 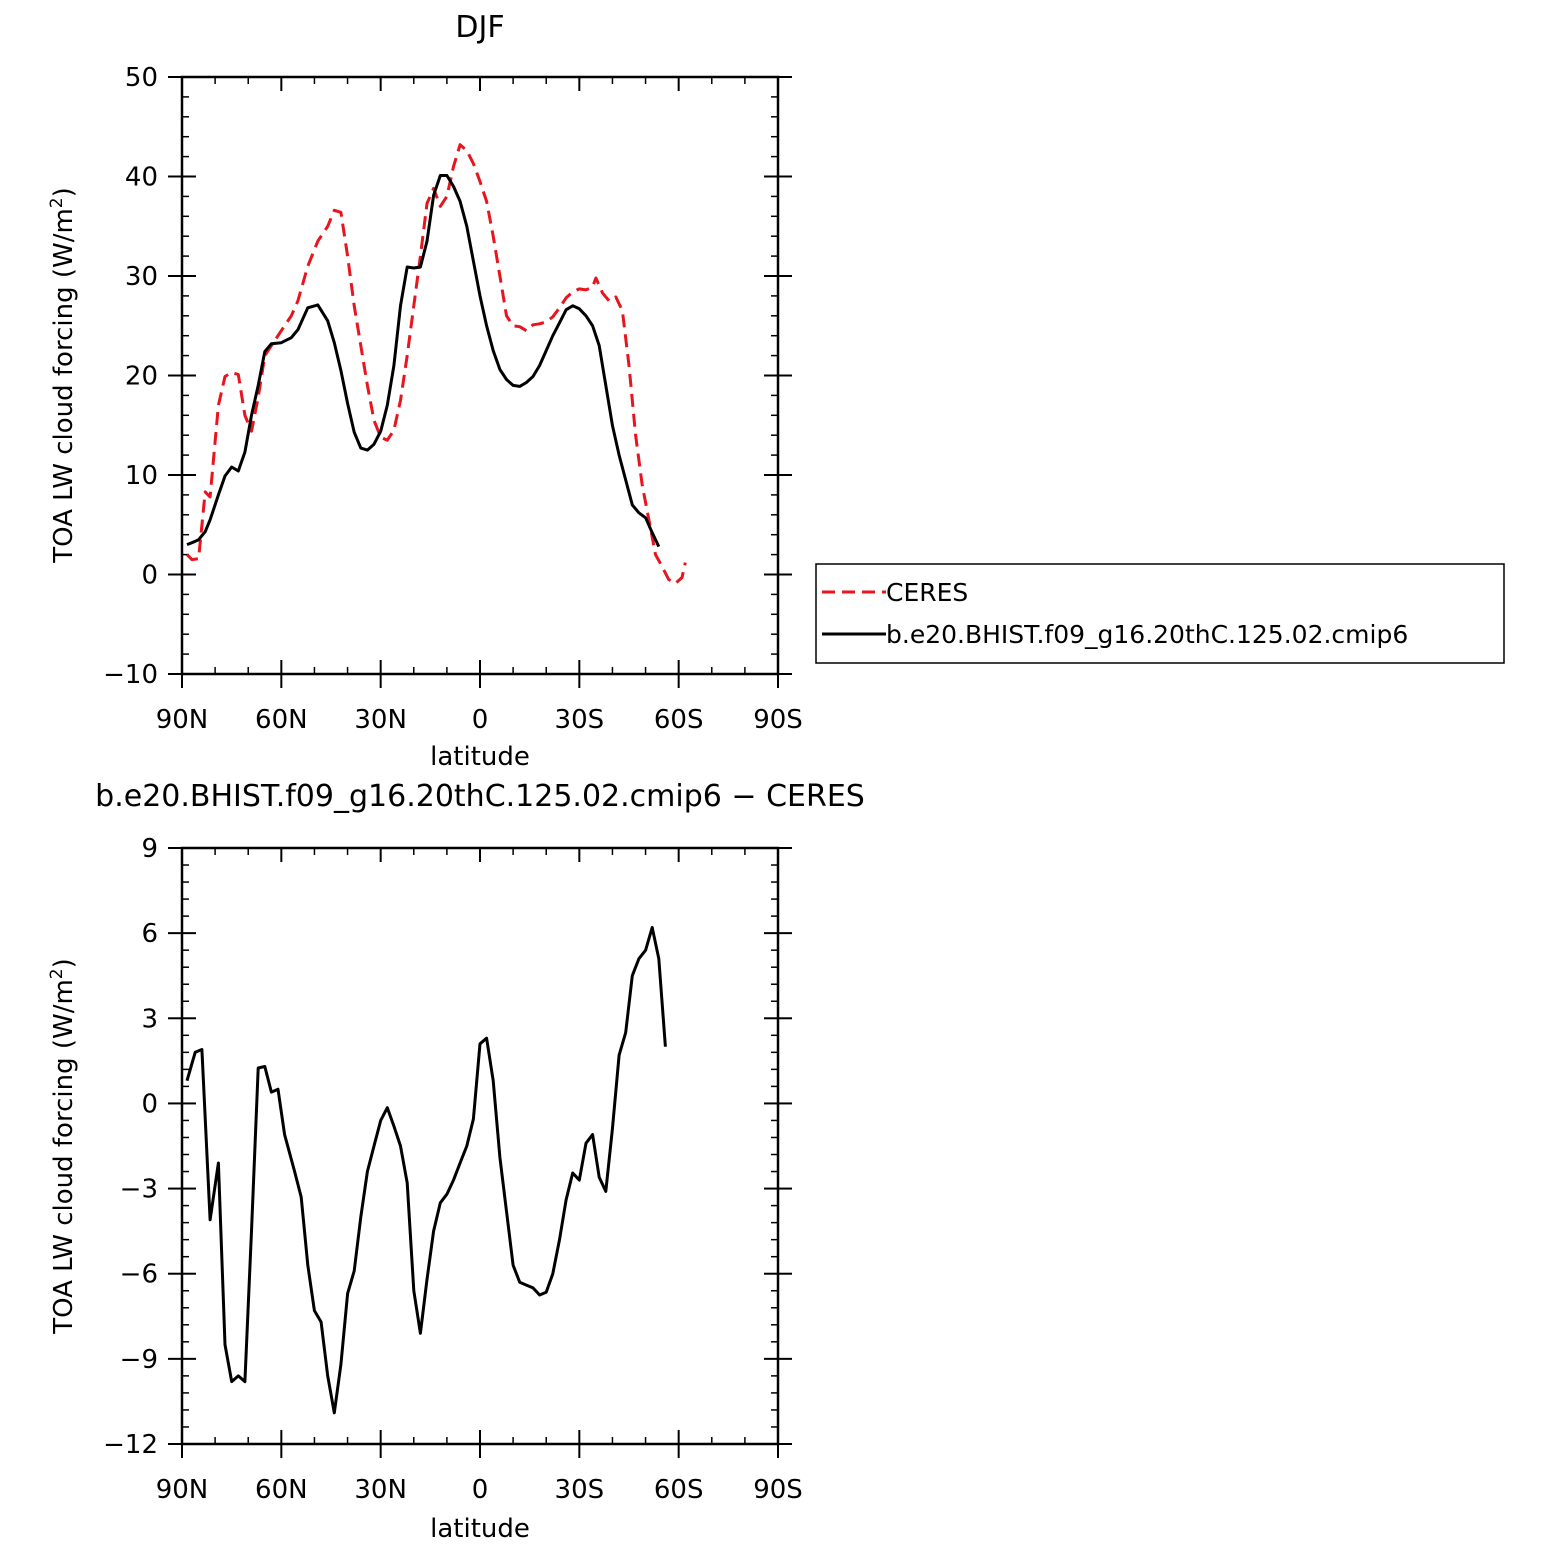 What do you see at coordinates (679, 1490) in the screenshot?
I see `bottom-x-tick-label: 60S` at bounding box center [679, 1490].